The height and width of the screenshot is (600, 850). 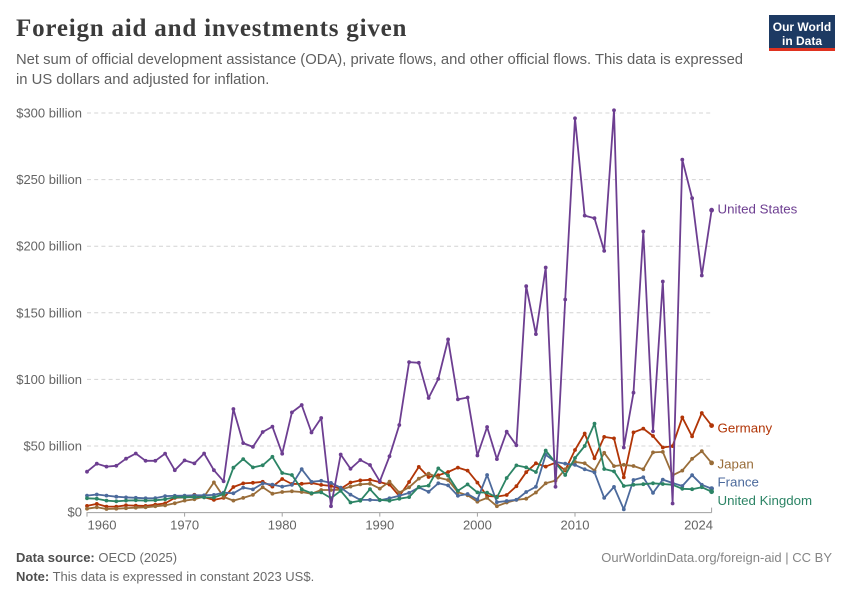 What do you see at coordinates (765, 500) in the screenshot?
I see `svg-text: United Kingdom` at bounding box center [765, 500].